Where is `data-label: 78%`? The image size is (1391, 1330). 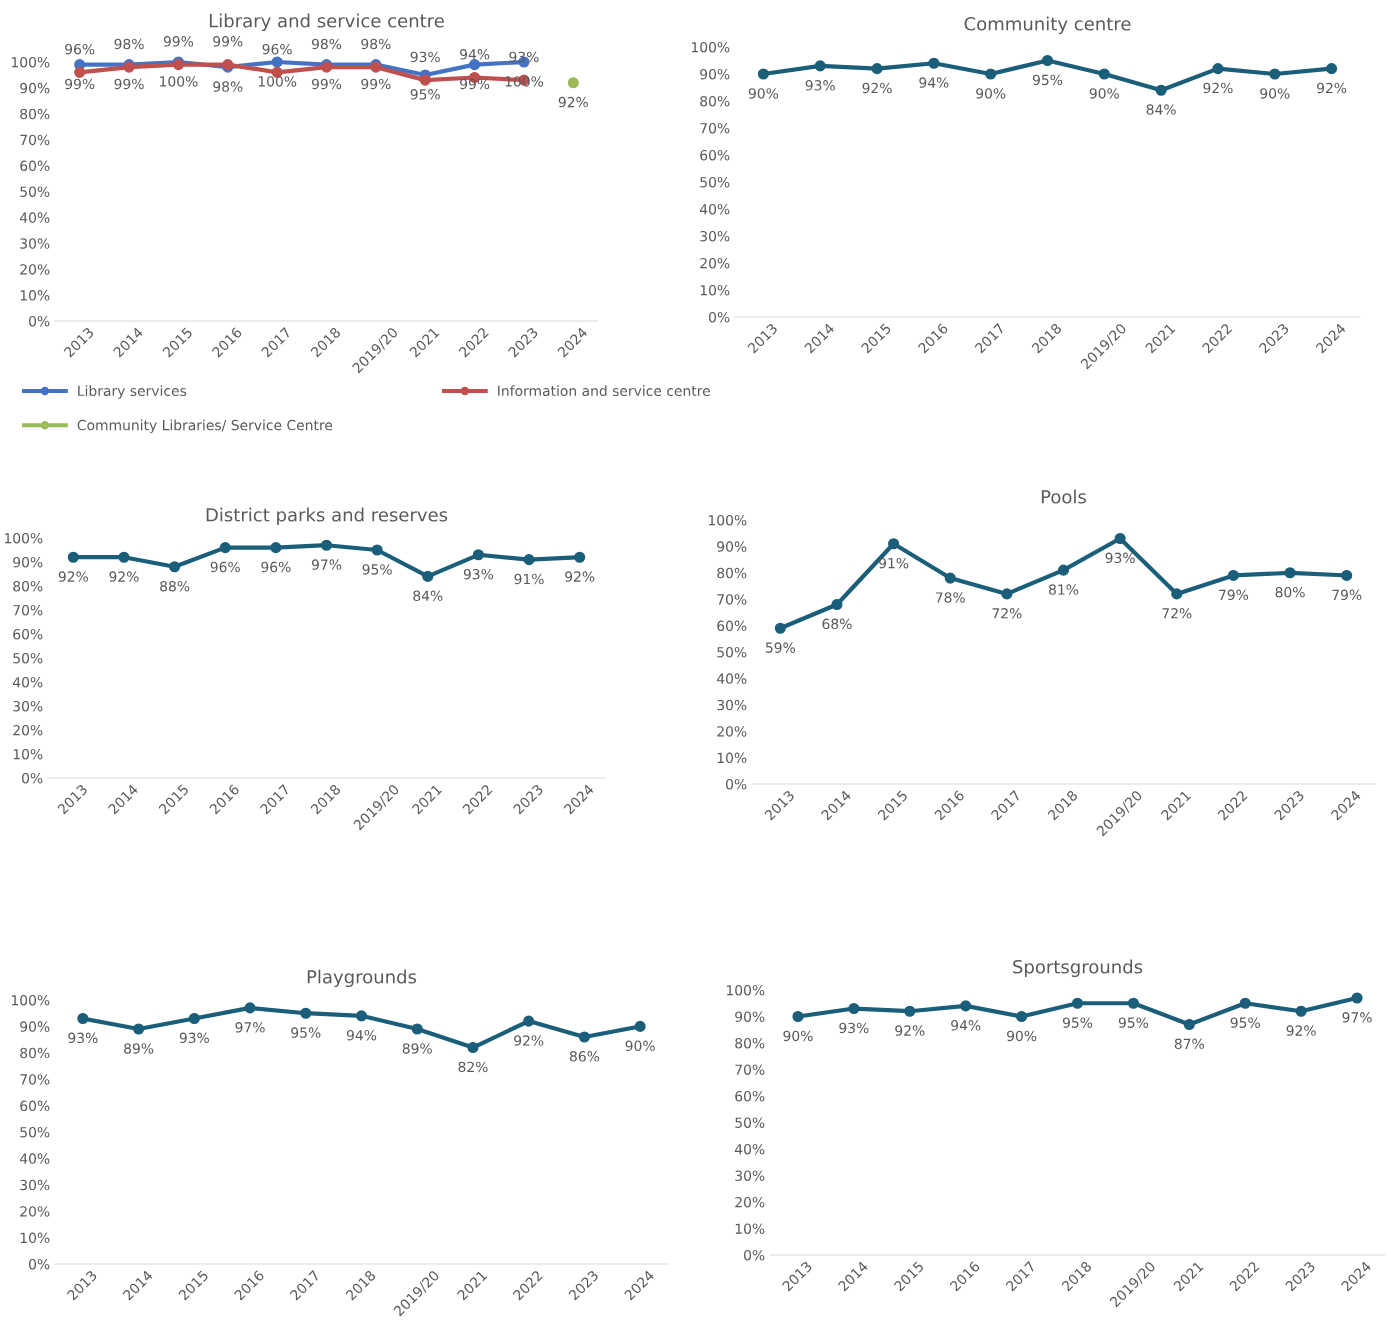 data-label: 78% is located at coordinates (950, 597).